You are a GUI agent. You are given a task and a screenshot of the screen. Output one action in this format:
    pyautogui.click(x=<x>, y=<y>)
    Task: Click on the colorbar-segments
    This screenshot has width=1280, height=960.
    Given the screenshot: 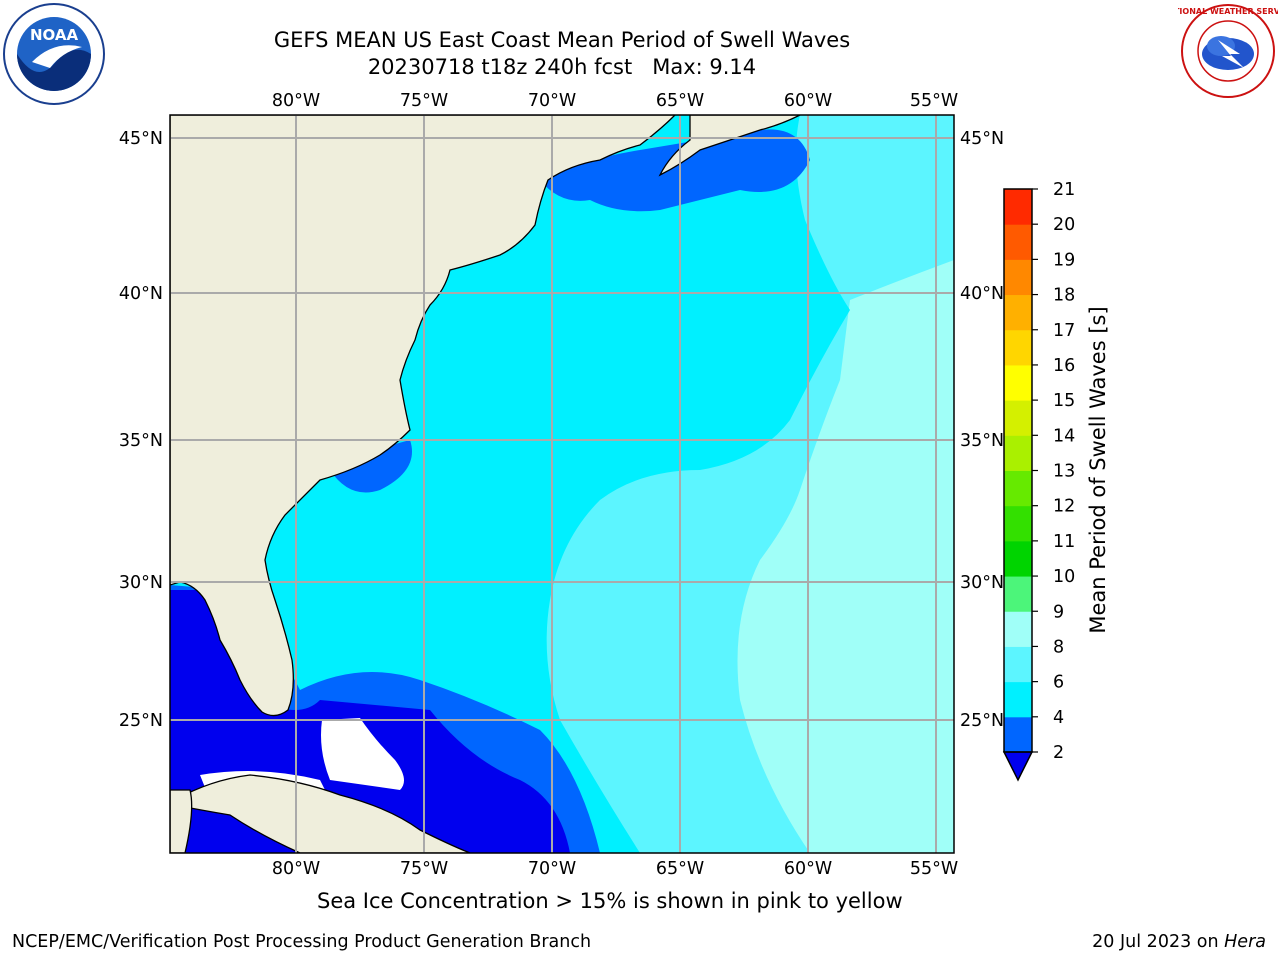 What is the action you would take?
    pyautogui.click(x=1018, y=471)
    